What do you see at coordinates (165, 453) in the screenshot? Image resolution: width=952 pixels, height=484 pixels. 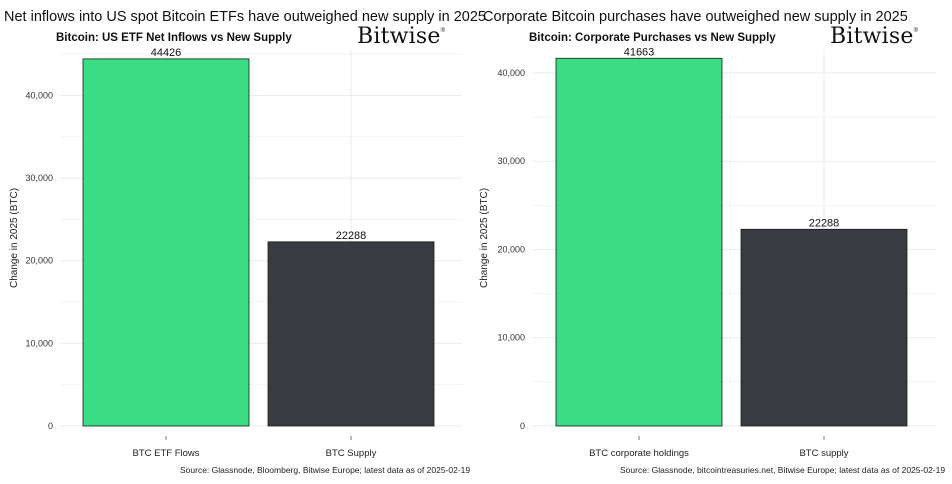 I see `x-category-label: BTC ETF Flows` at bounding box center [165, 453].